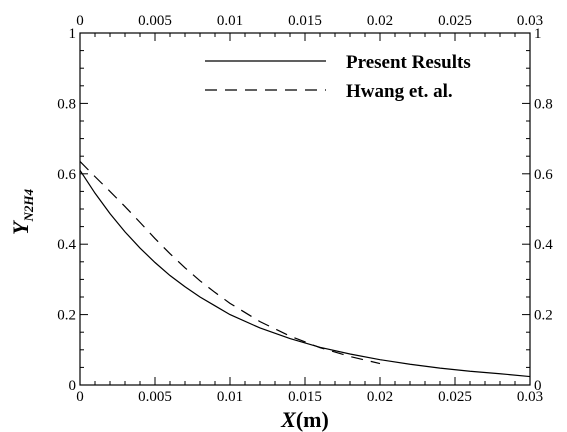 The width and height of the screenshot is (567, 432). Describe the element at coordinates (399, 91) in the screenshot. I see `legend-label-hwang: Hwang et. al.` at that location.